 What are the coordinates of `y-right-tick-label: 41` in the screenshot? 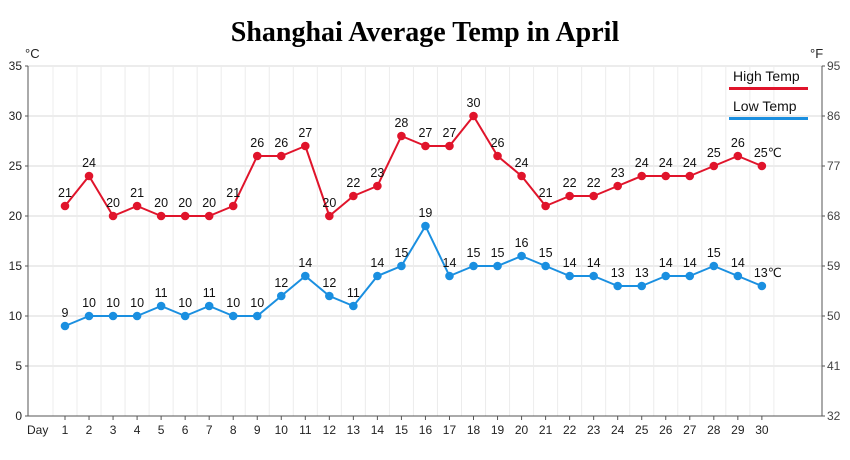 It's located at (834, 366).